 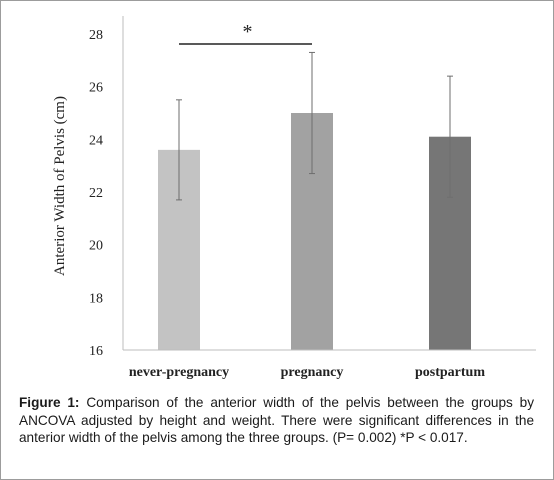 What do you see at coordinates (96, 35) in the screenshot?
I see `y-tick-label: 28` at bounding box center [96, 35].